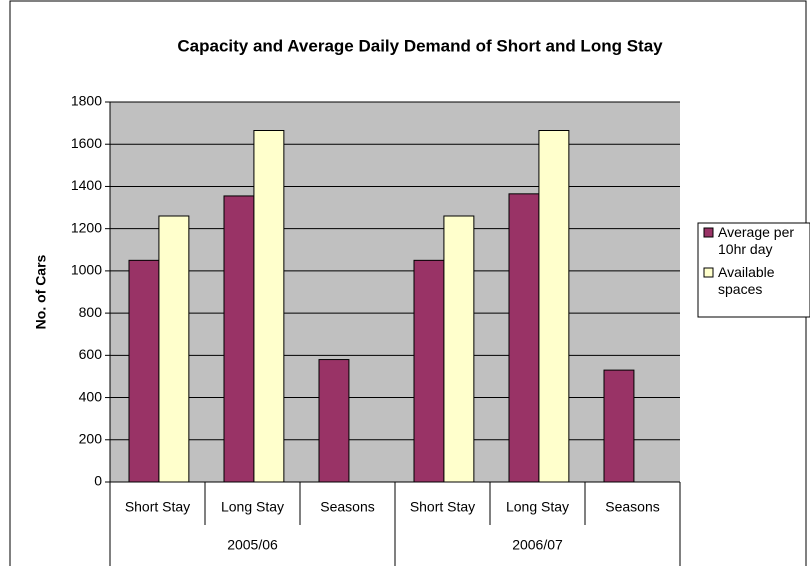 Image resolution: width=810 pixels, height=566 pixels. Describe the element at coordinates (86, 227) in the screenshot. I see `y-tick-label: 1200` at that location.